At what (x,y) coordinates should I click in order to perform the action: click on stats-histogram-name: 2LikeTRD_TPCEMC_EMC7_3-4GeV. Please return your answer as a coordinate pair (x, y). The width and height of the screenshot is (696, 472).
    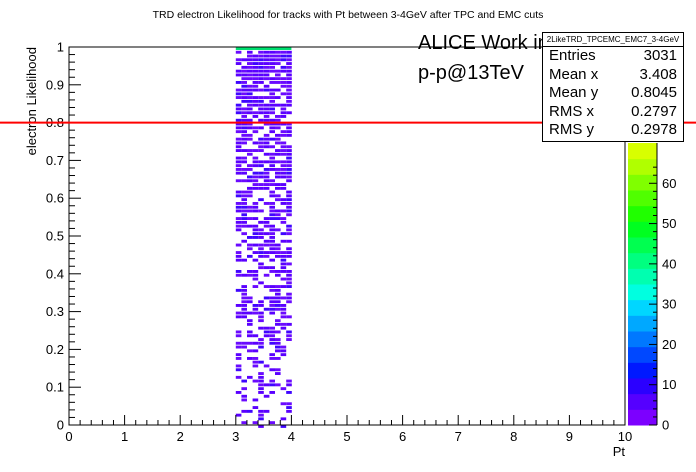
    Looking at the image, I should click on (613, 40).